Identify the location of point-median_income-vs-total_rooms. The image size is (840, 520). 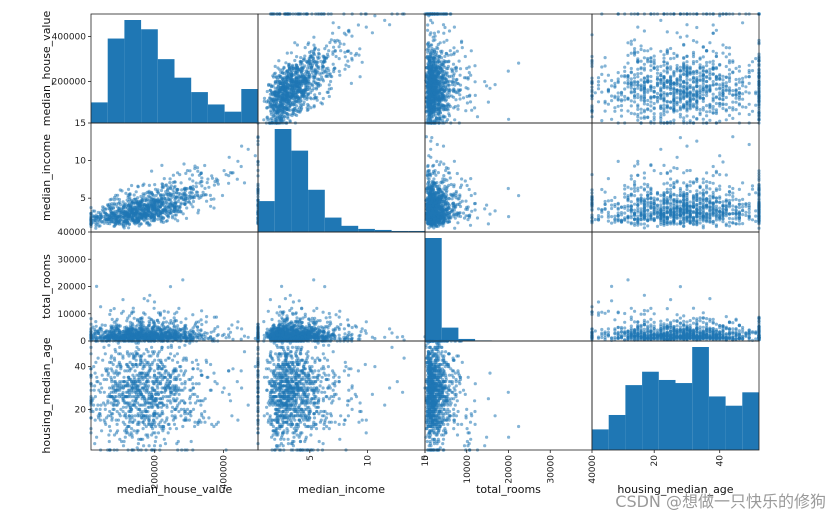
(431, 149).